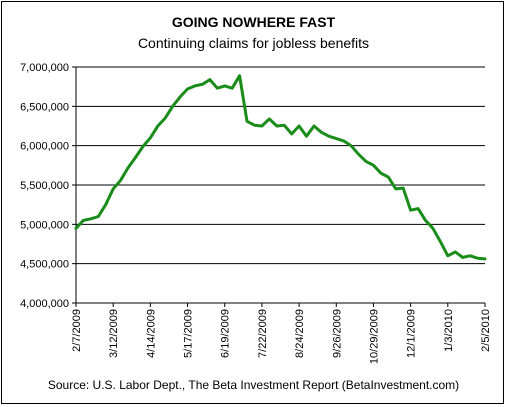  What do you see at coordinates (449, 330) in the screenshot?
I see `x-tick-label: 1/3/2010` at bounding box center [449, 330].